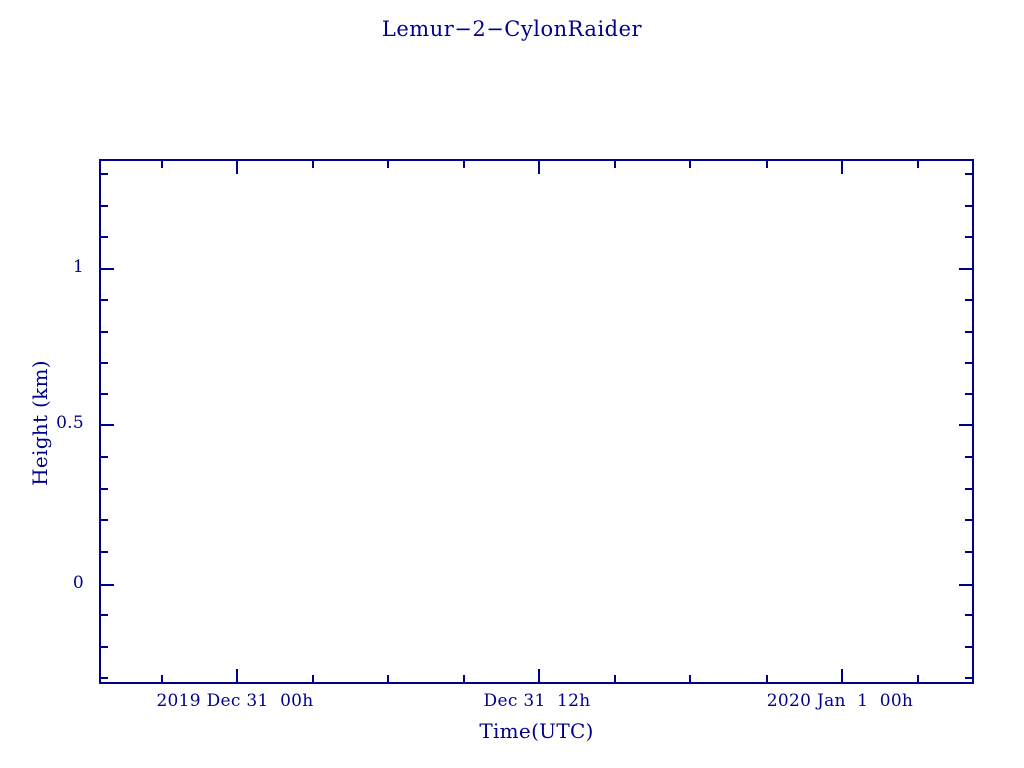 The image size is (1024, 768). Describe the element at coordinates (840, 701) in the screenshot. I see `x-axis-tick-label: 2020 Jan 1 00h` at that location.